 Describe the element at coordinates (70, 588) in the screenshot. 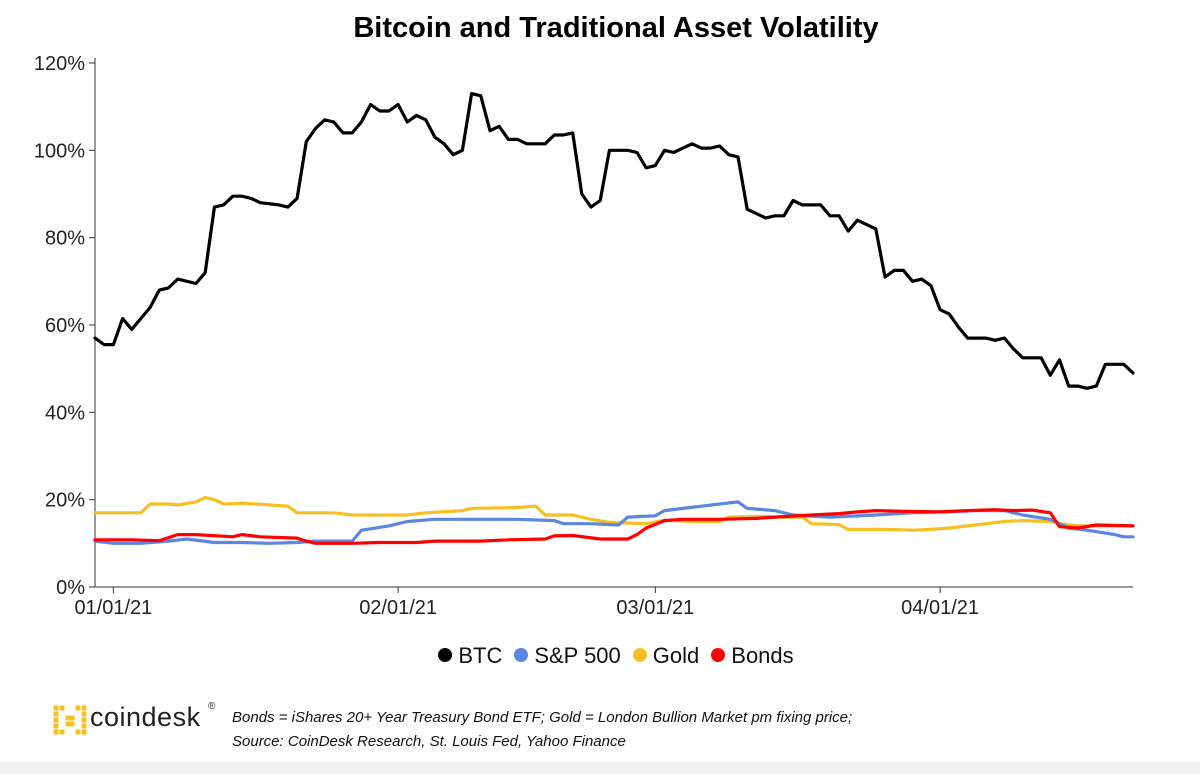

I see `y-tick-label: 0%` at that location.